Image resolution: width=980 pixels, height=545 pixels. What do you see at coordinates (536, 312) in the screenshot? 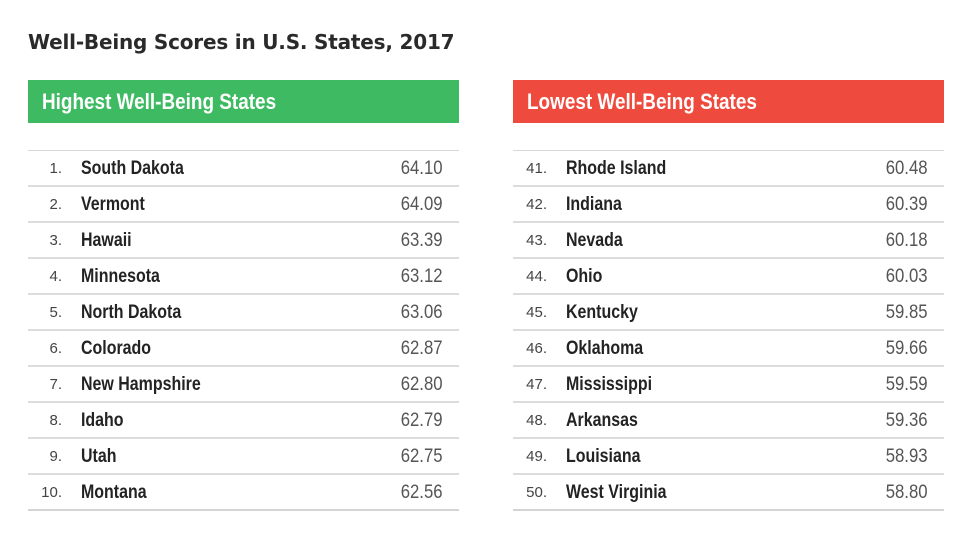
I see `rank-label: 45.` at bounding box center [536, 312].